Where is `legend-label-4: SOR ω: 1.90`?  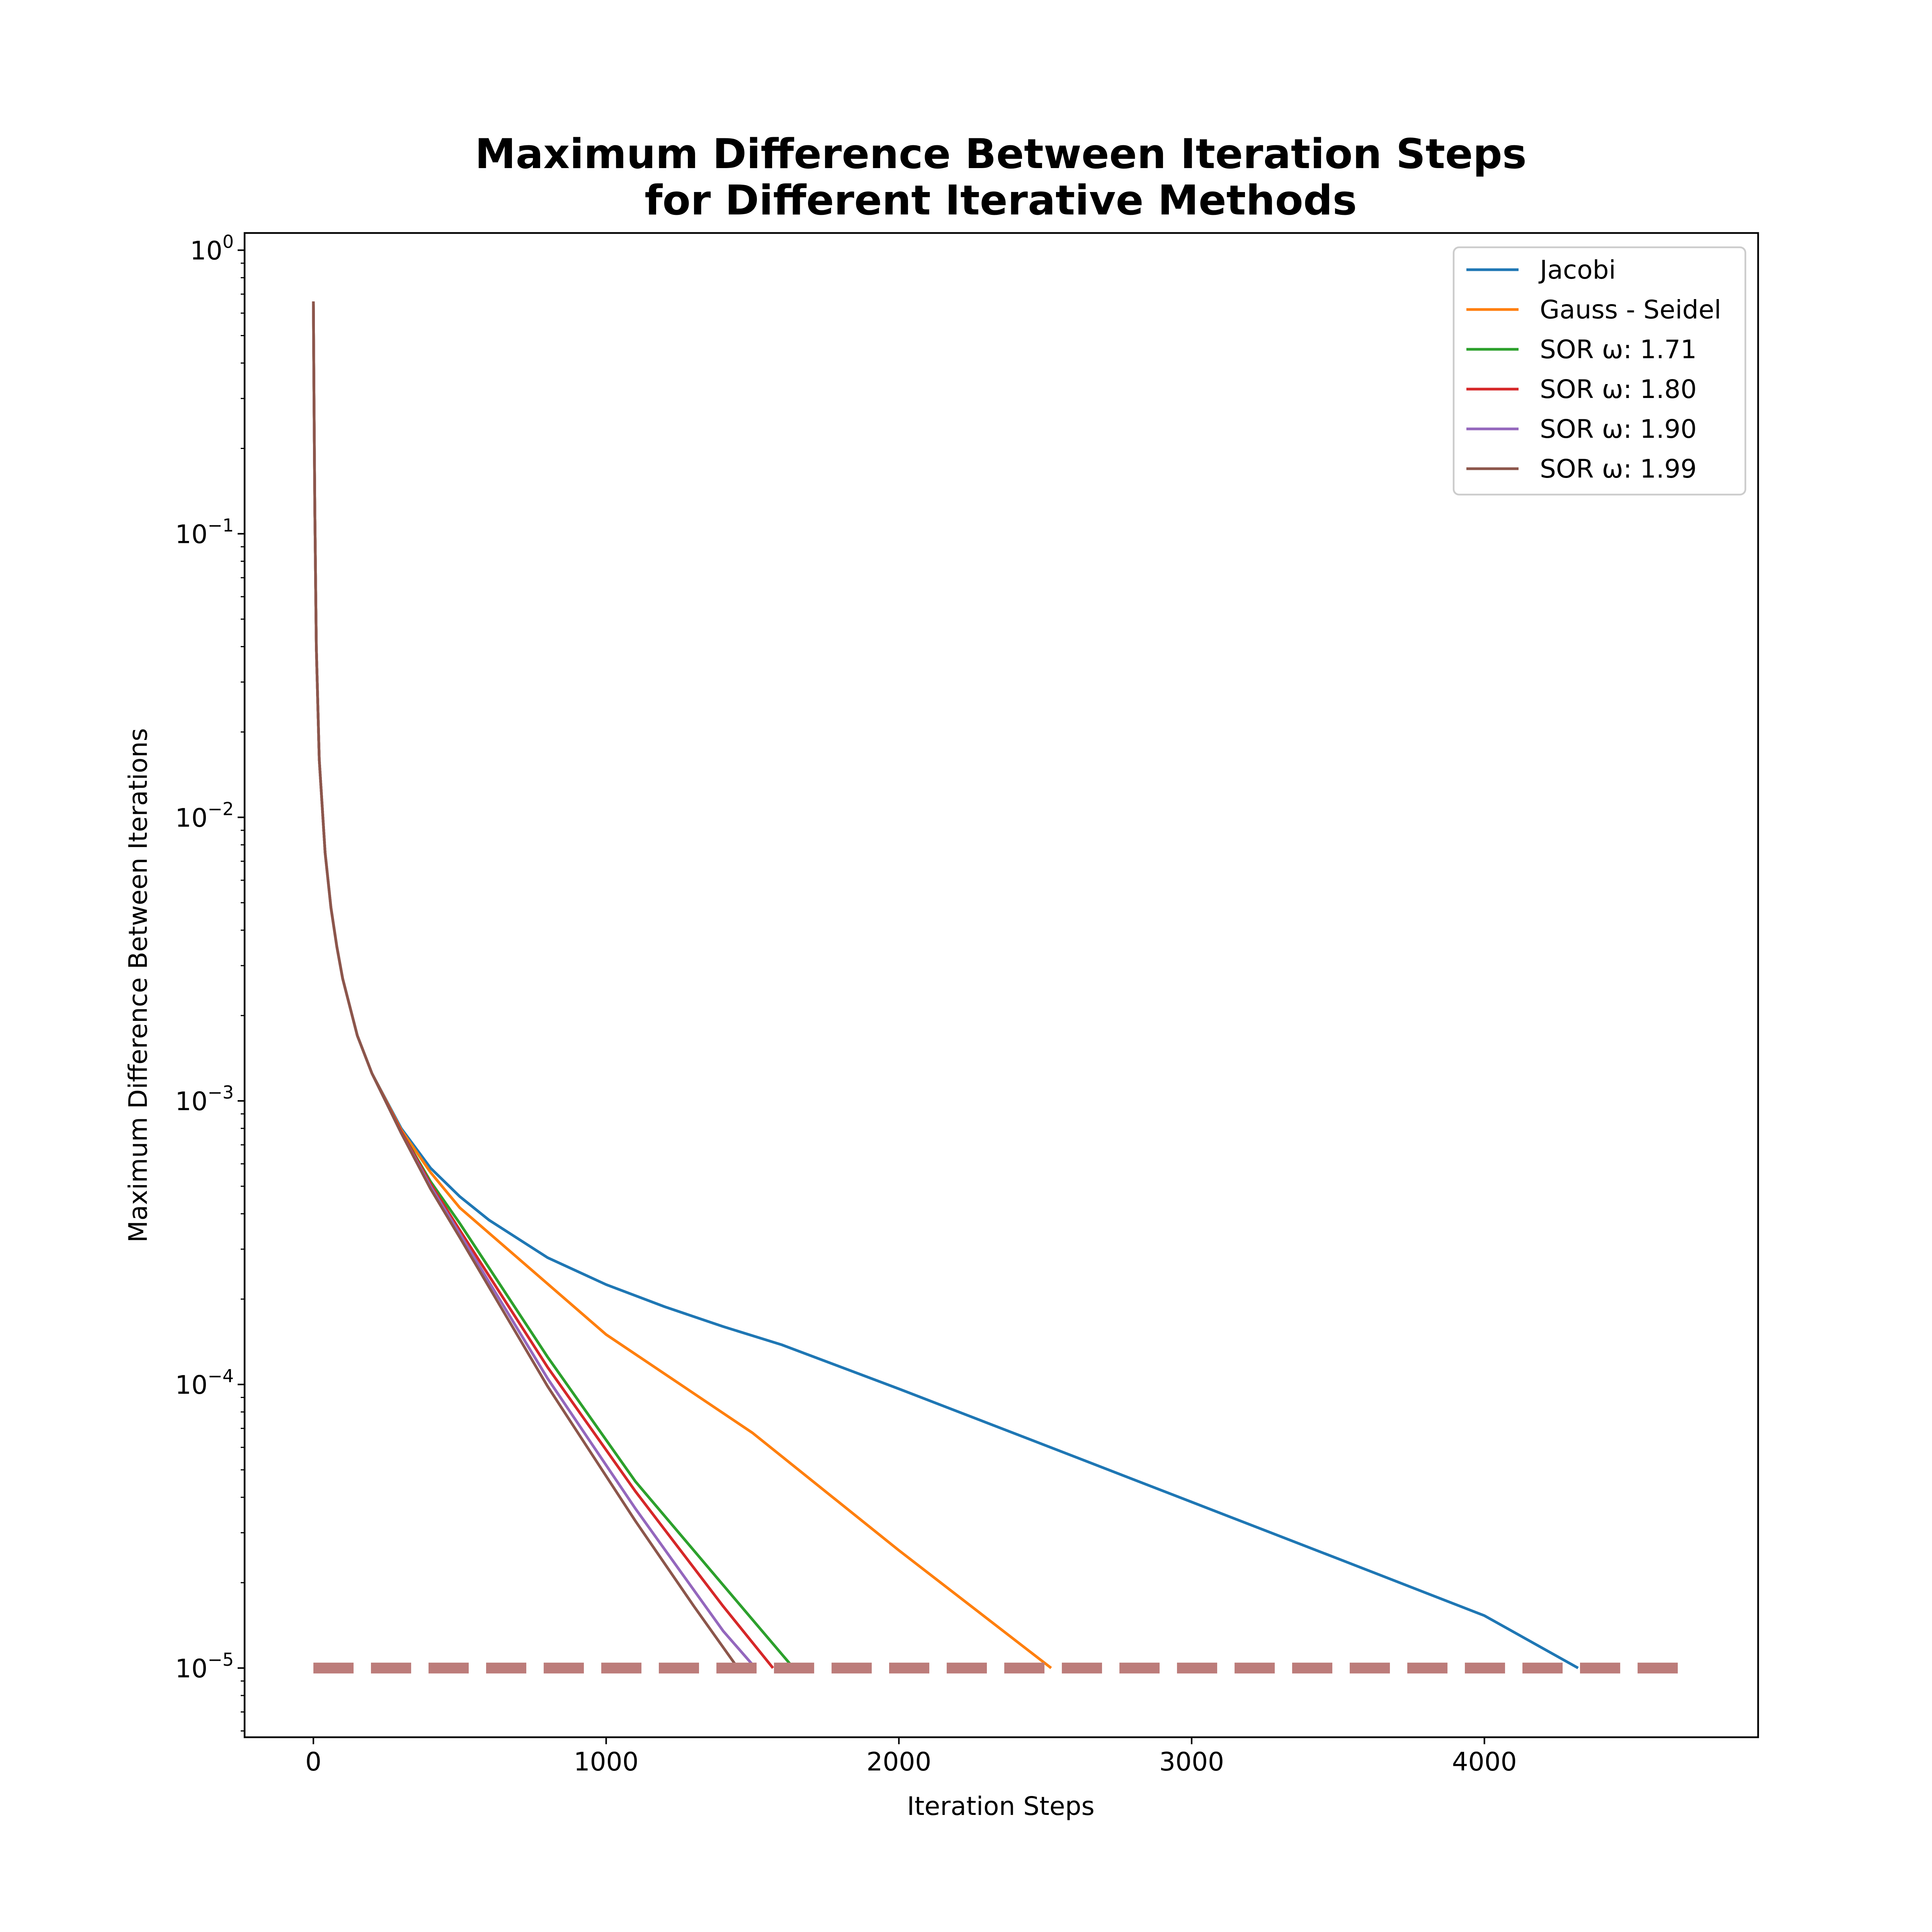 legend-label-4: SOR ω: 1.90 is located at coordinates (1618, 429).